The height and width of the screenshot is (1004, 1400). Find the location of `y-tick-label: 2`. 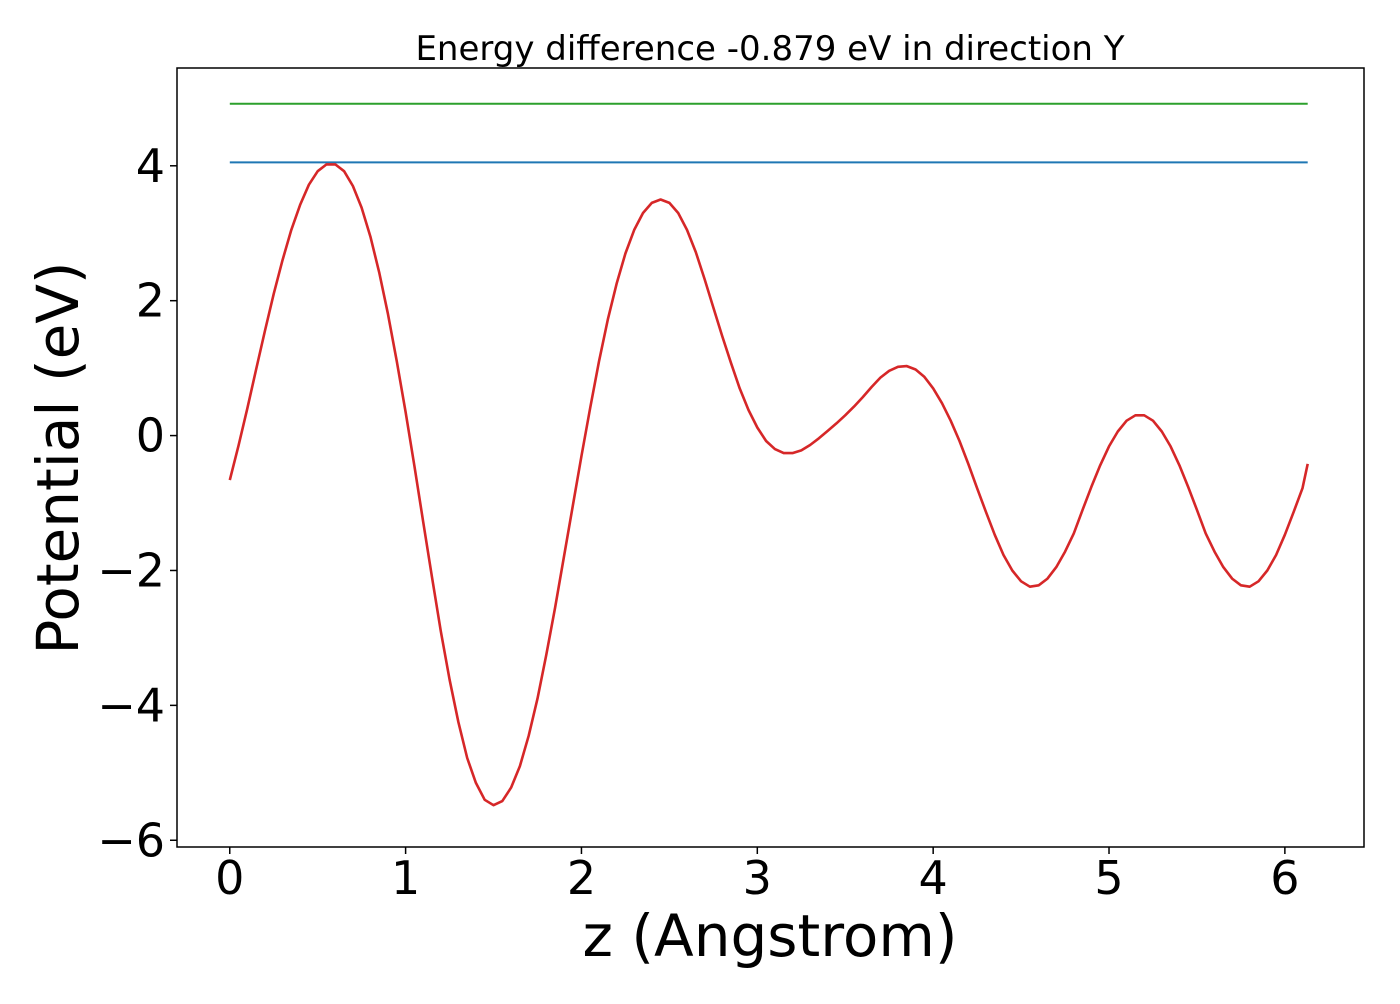

y-tick-label: 2 is located at coordinates (150, 301).